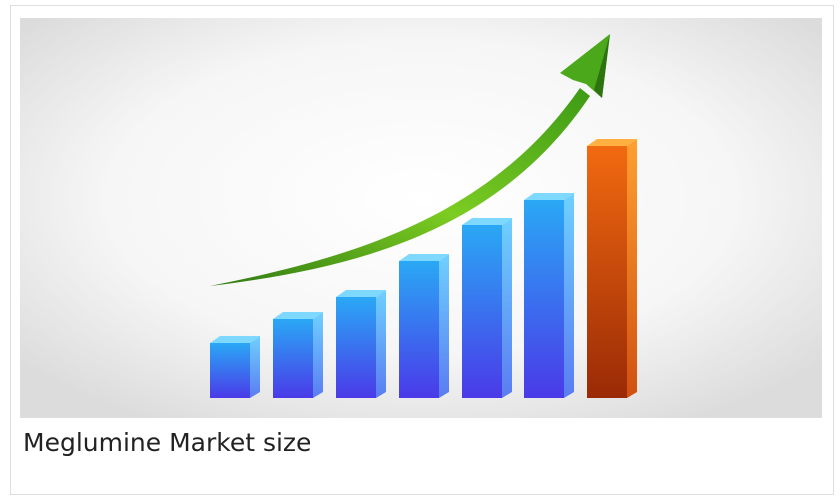  Describe the element at coordinates (612, 268) in the screenshot. I see `bar-highlight` at that location.